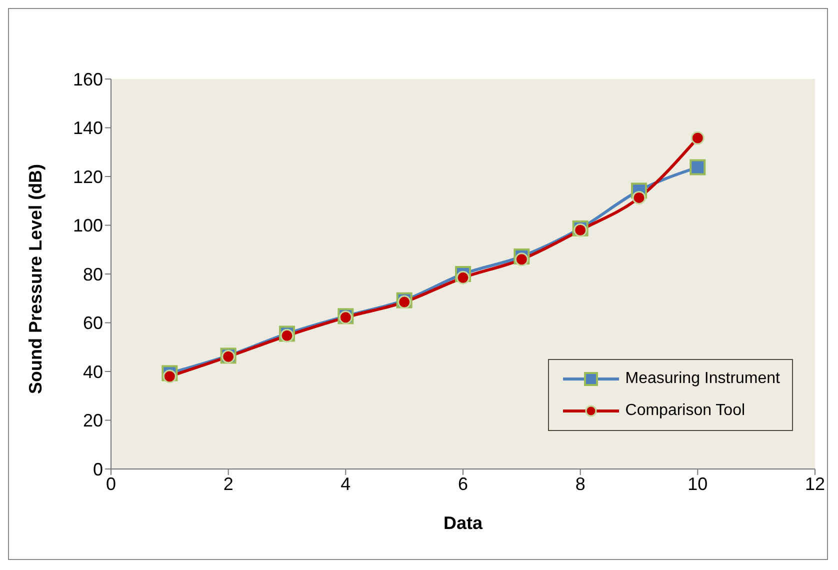 This screenshot has width=838, height=570. Describe the element at coordinates (815, 484) in the screenshot. I see `x-tick-label: 12` at that location.